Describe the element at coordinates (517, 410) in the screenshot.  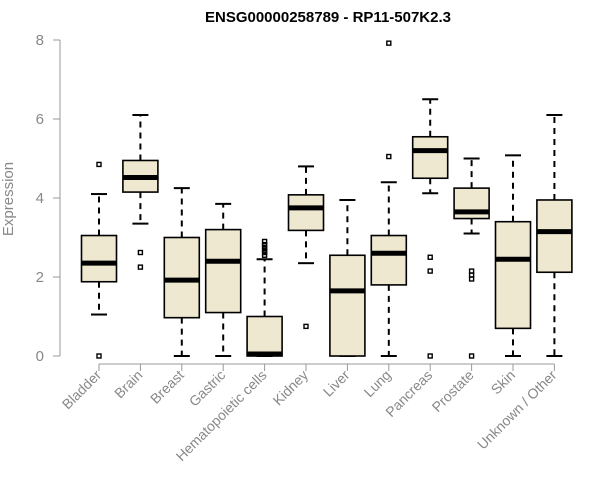
I see `x-tick-label: Unknown / Other` at that location.